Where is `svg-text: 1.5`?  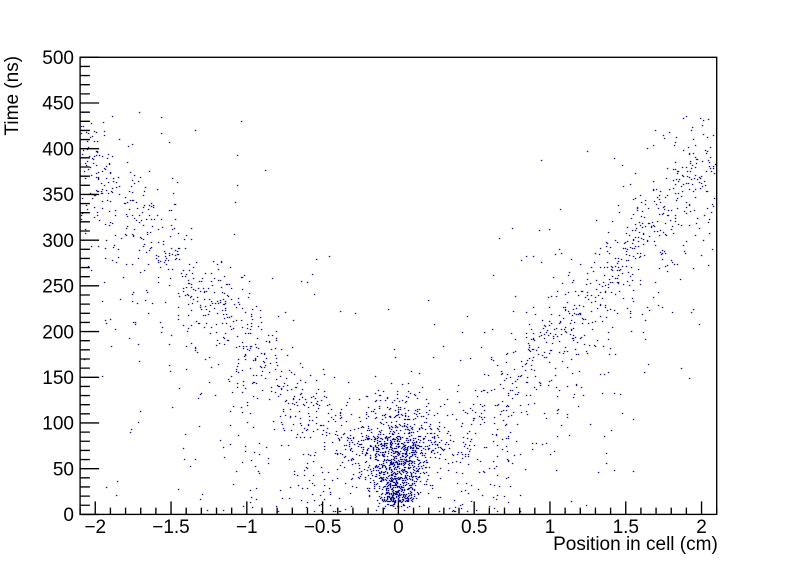
svg-text: 1.5 is located at coordinates (626, 527).